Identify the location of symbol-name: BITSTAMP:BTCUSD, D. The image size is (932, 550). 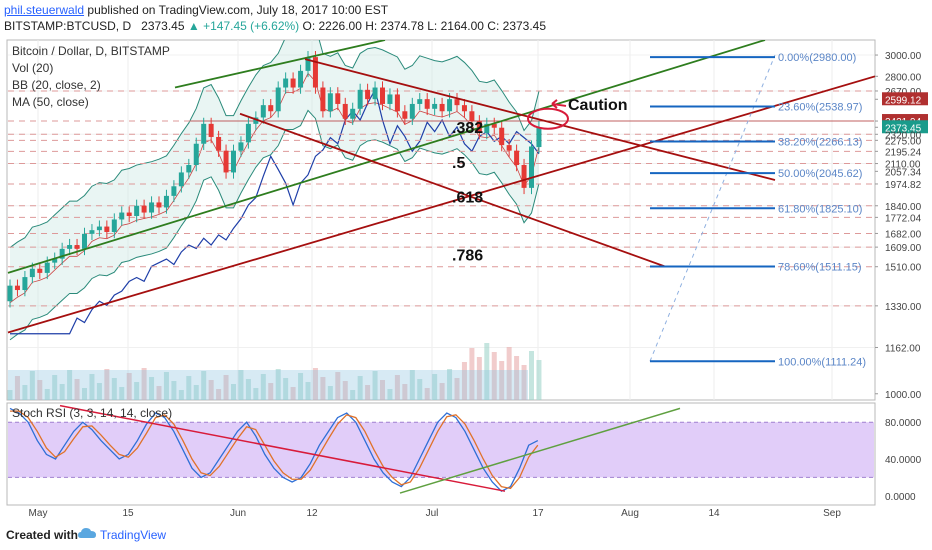
(68, 26).